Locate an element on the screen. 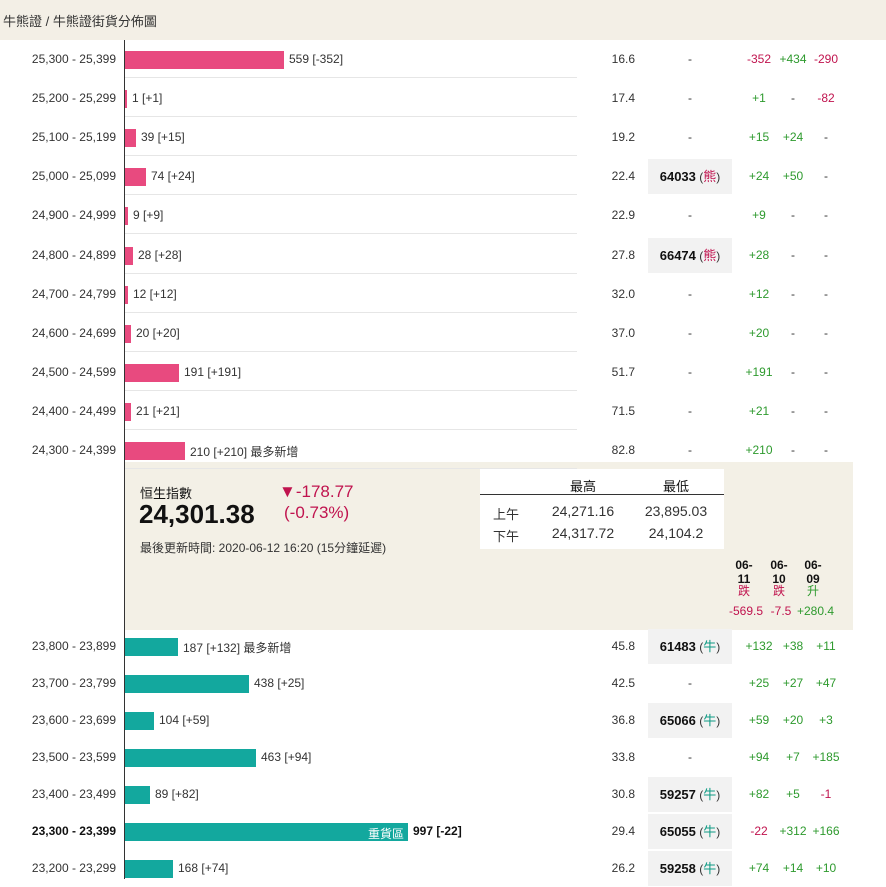 Image resolution: width=886 pixels, height=887 pixels. day-change: -7.5 is located at coordinates (781, 611).